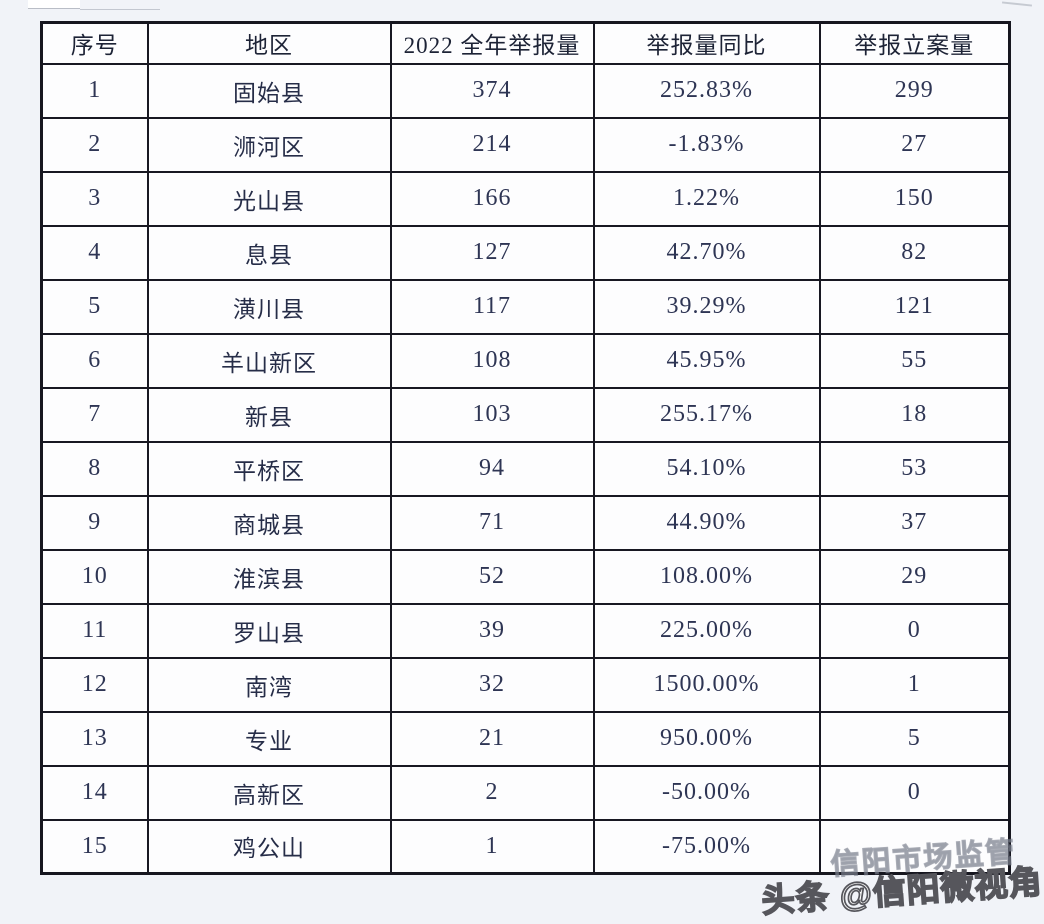 This screenshot has width=1044, height=924. What do you see at coordinates (269, 846) in the screenshot?
I see `cell-region: 鸡公山` at bounding box center [269, 846].